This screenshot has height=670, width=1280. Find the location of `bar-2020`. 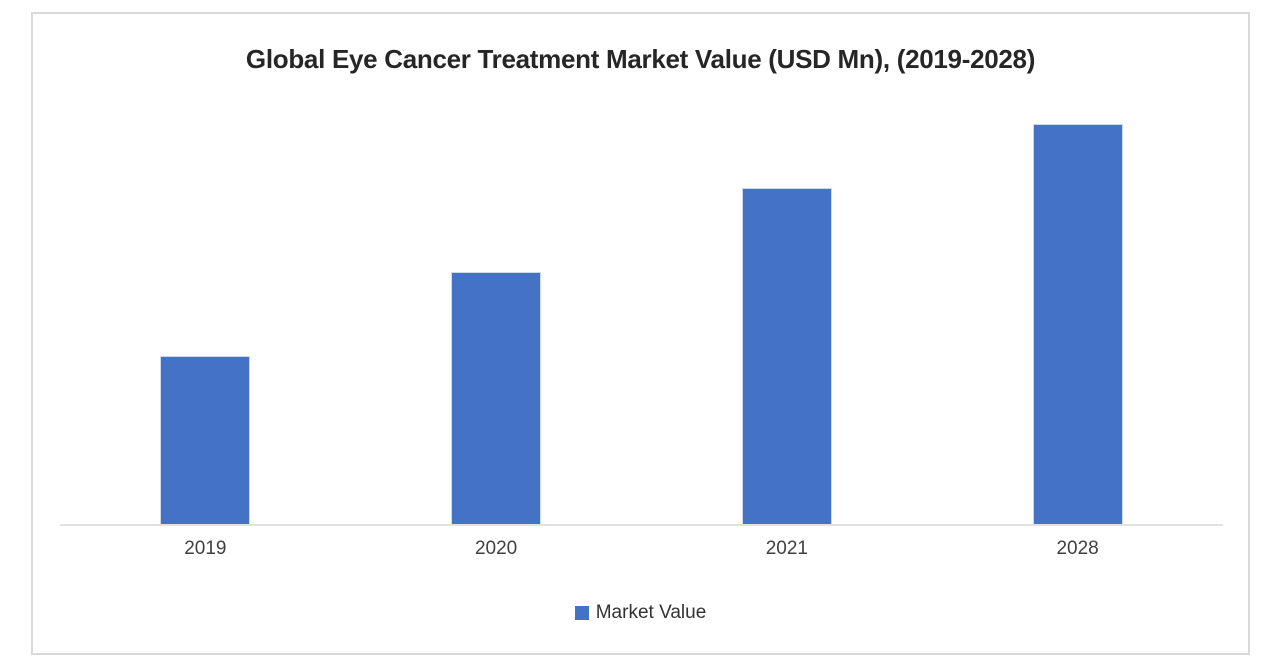

bar-2020 is located at coordinates (496, 398).